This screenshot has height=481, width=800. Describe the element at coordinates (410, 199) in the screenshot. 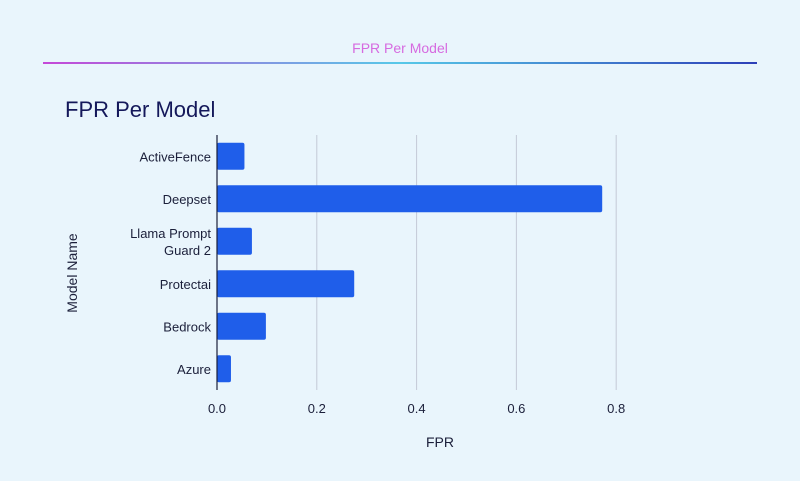

I see `bar-deepset` at that location.